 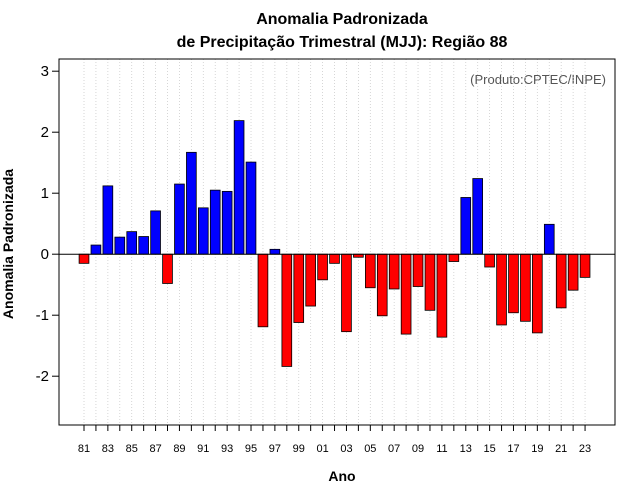 What do you see at coordinates (275, 449) in the screenshot?
I see `x-tick-label: 97` at bounding box center [275, 449].